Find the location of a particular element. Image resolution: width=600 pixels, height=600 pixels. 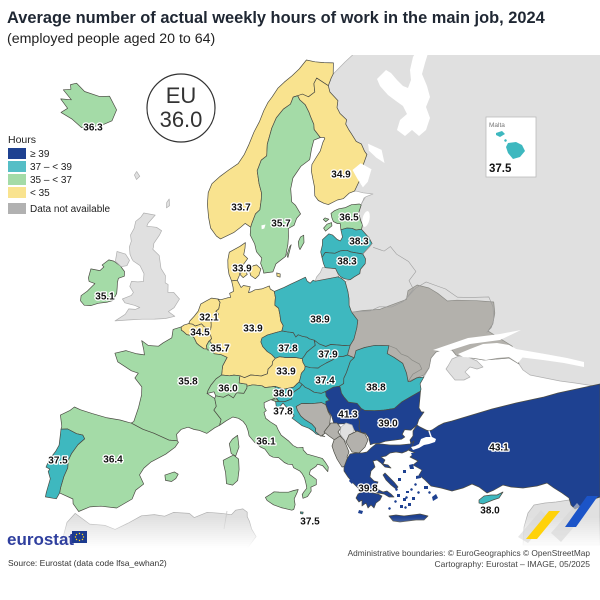

svg-text: 39.8 is located at coordinates (368, 489).